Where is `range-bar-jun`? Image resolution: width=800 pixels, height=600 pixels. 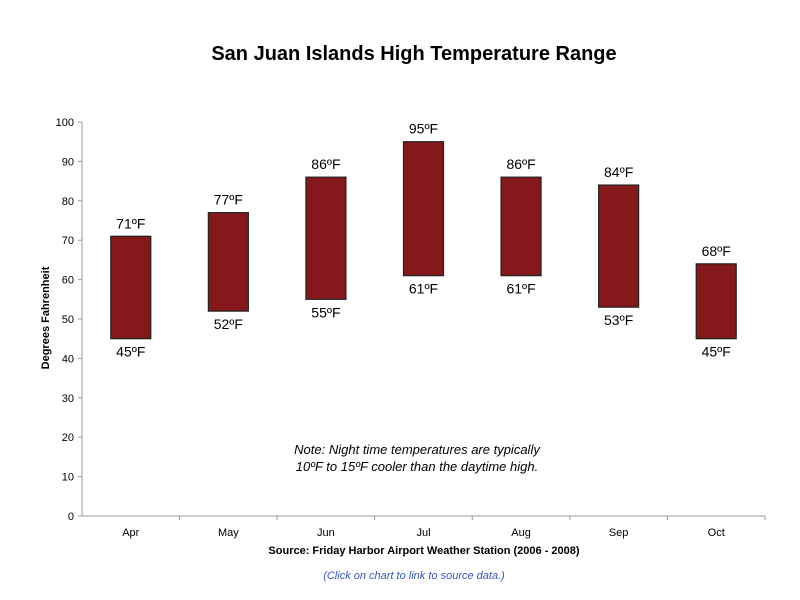 range-bar-jun is located at coordinates (326, 238).